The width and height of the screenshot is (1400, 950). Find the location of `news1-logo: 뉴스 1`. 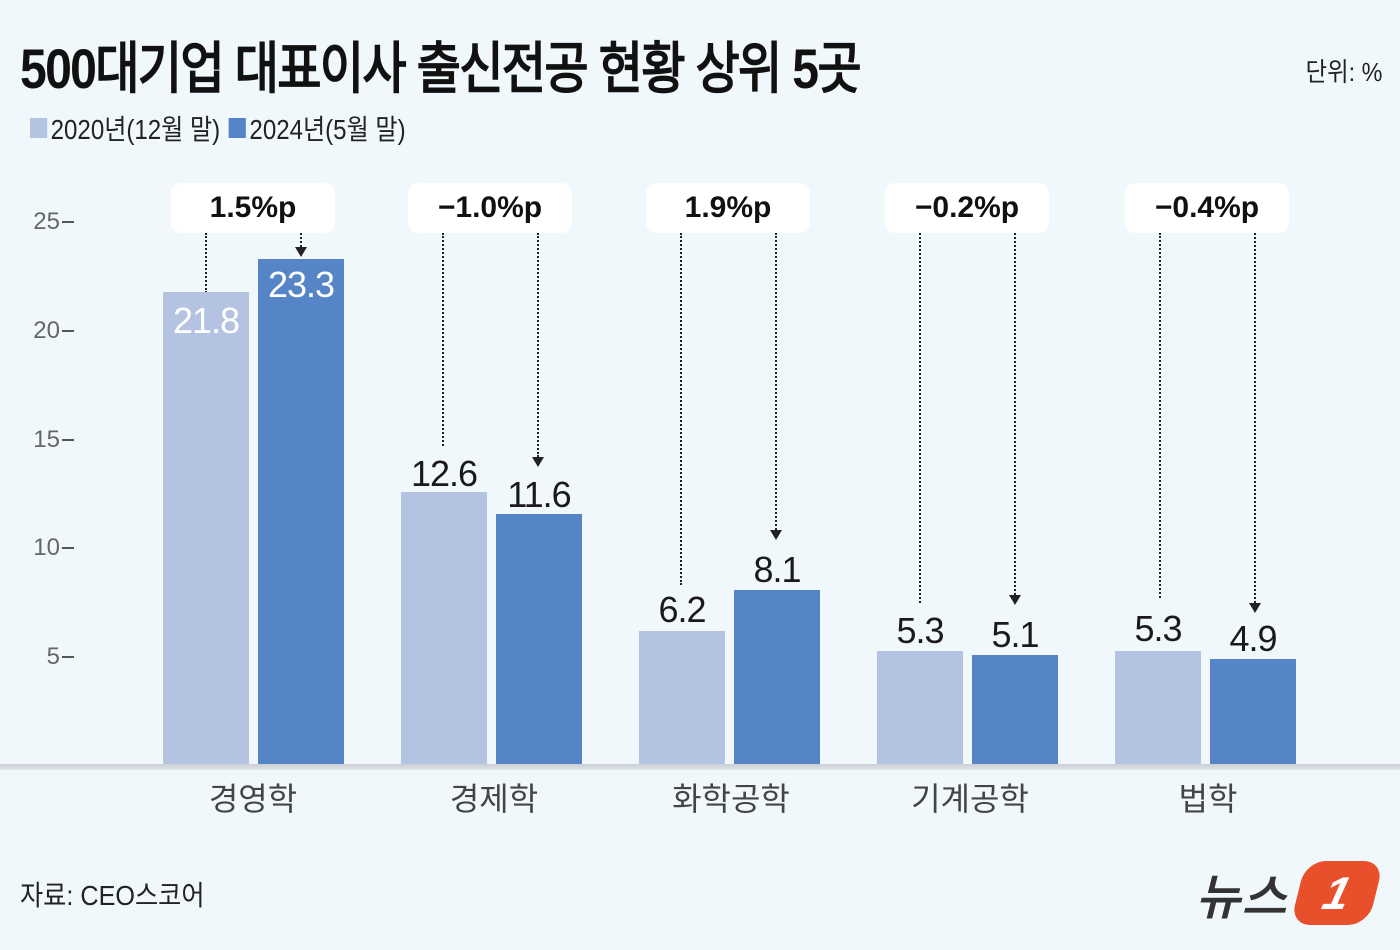

news1-logo: 뉴스 1 is located at coordinates (1290, 893).